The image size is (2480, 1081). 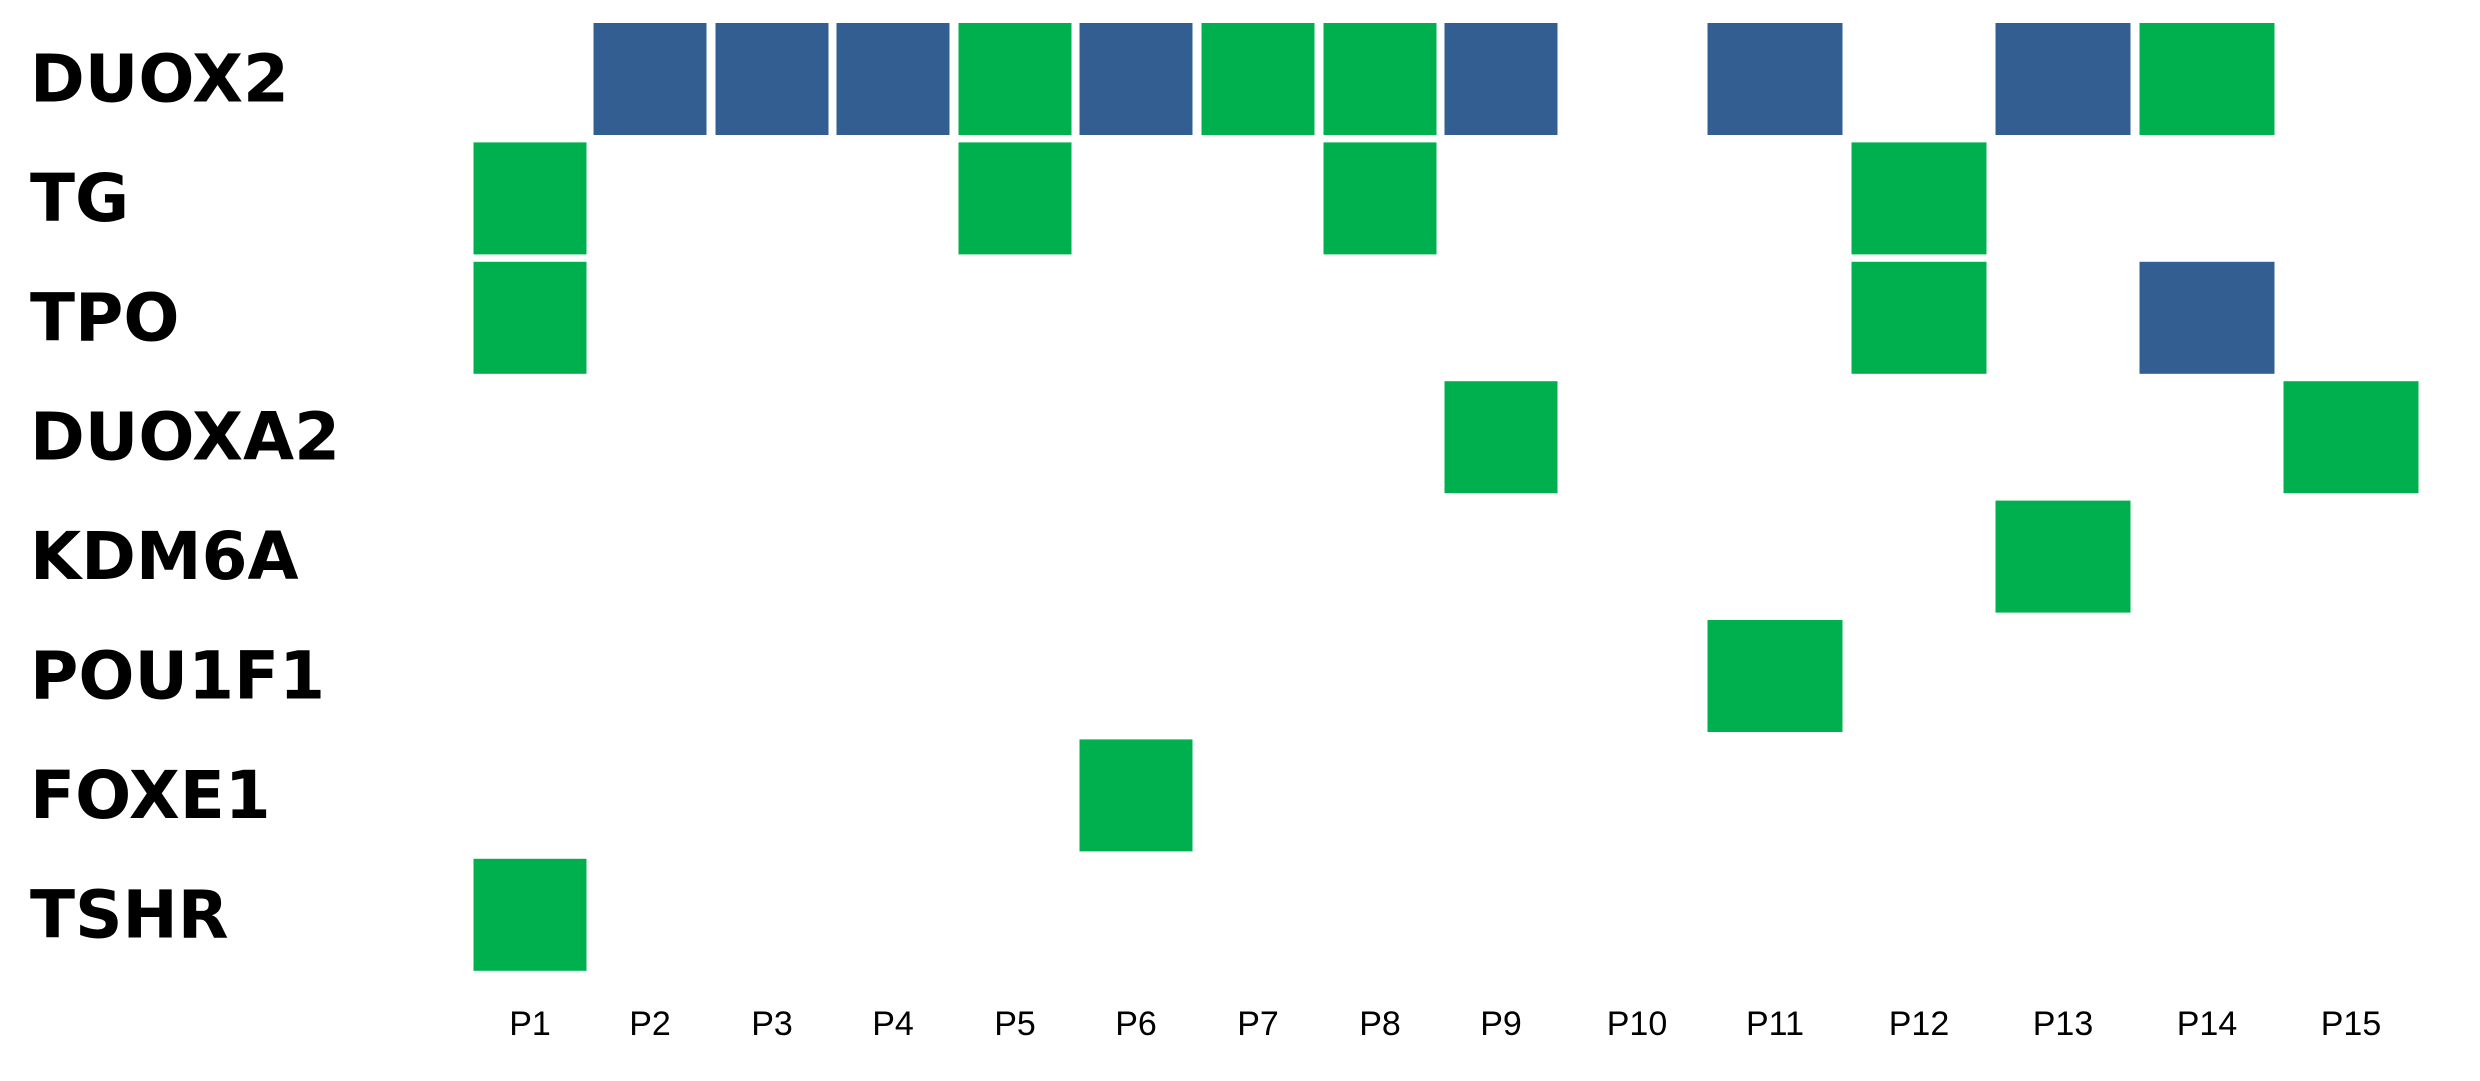 I want to click on cell-tpo-p14, so click(x=2207, y=317).